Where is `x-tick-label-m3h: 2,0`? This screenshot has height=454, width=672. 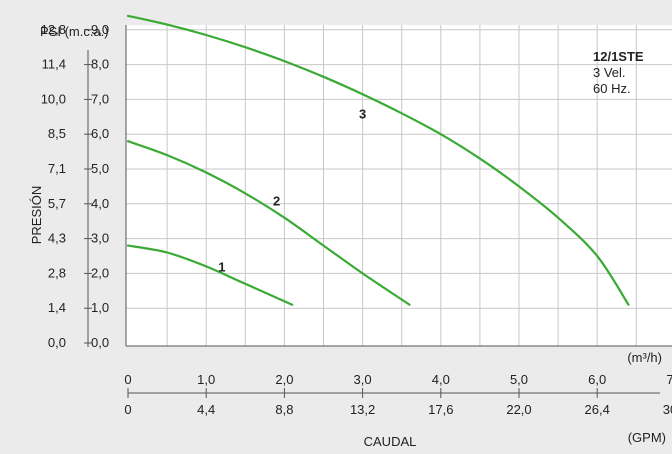
x-tick-label-m3h: 2,0 is located at coordinates (284, 379).